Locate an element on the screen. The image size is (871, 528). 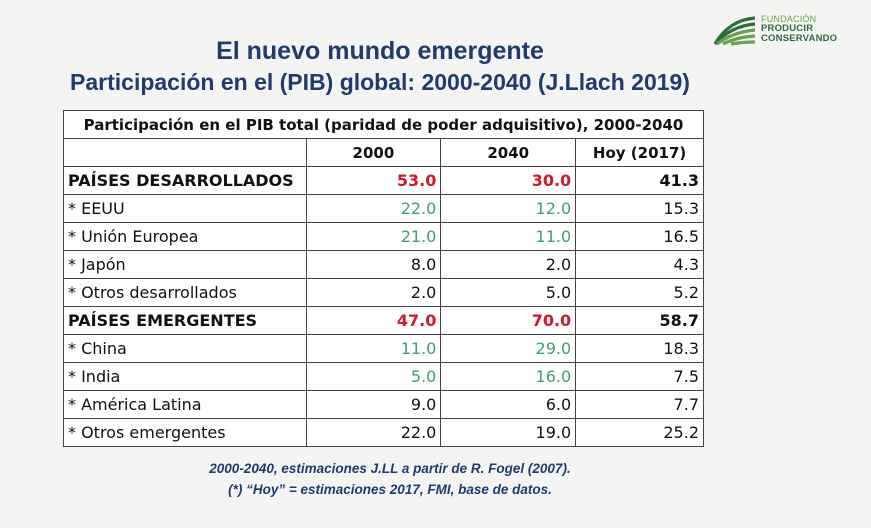
cell-2000: 5.0 is located at coordinates (373, 376).